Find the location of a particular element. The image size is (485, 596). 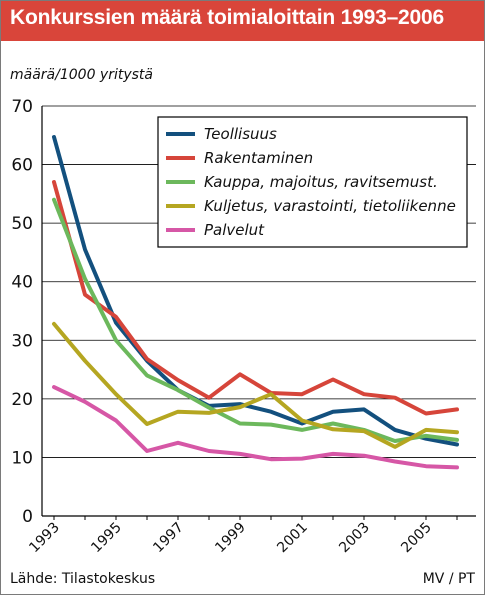

legend-label-0: Teollisuus is located at coordinates (240, 134).